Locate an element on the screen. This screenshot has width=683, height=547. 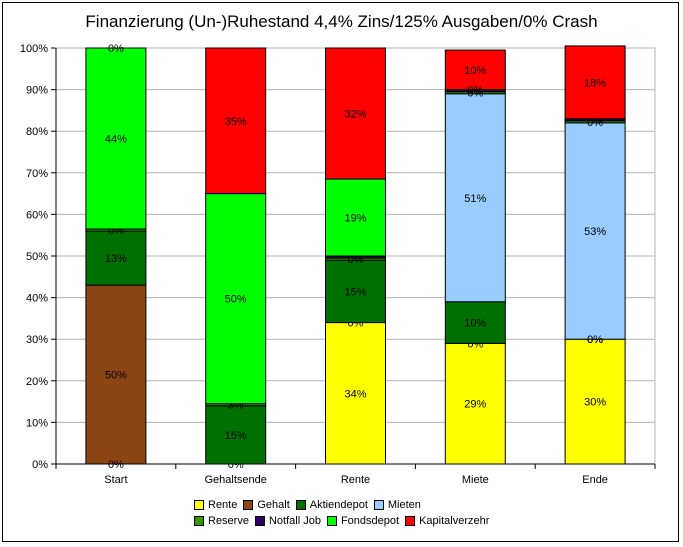
legend-label: Mieten is located at coordinates (404, 505).